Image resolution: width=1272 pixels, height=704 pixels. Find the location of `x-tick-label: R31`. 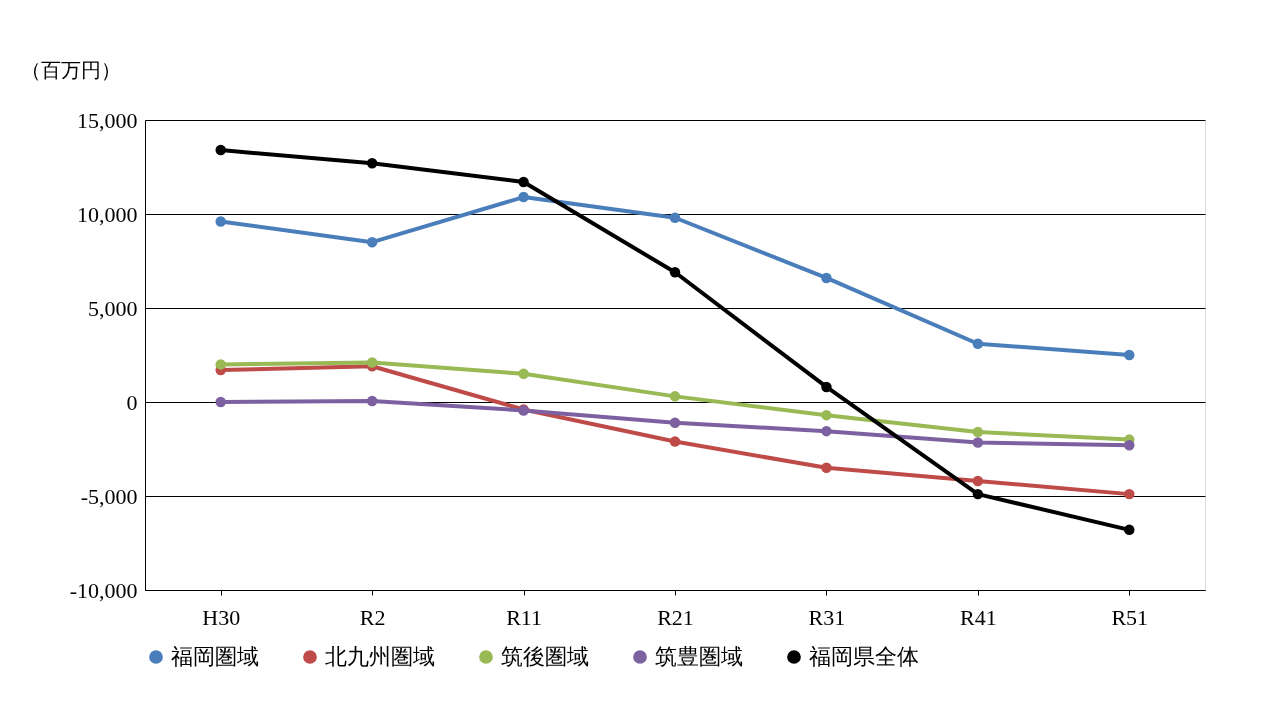

x-tick-label: R31 is located at coordinates (827, 617).